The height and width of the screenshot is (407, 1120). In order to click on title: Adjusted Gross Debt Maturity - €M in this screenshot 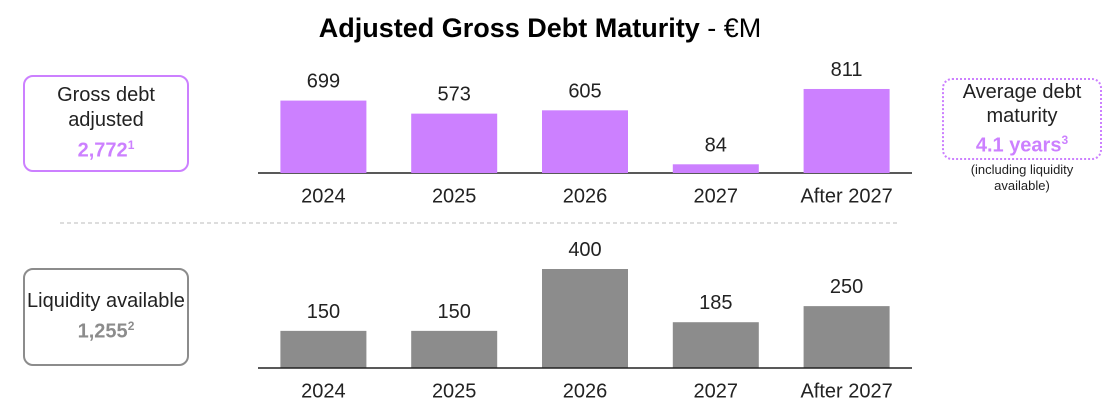, I will do `click(540, 28)`.